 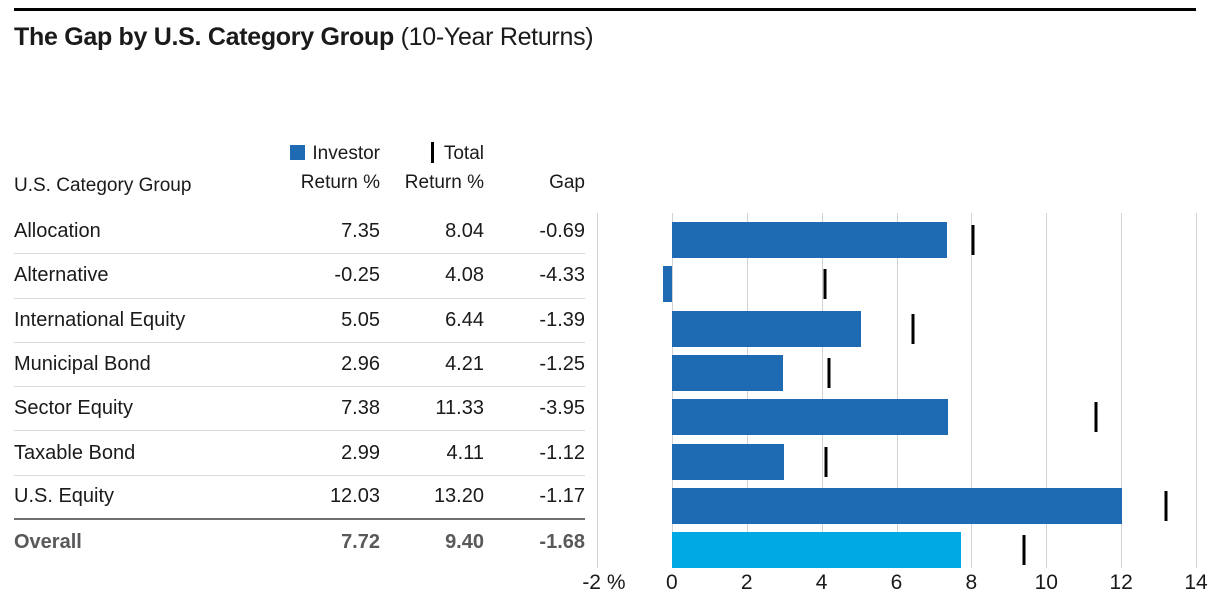 What do you see at coordinates (464, 541) in the screenshot?
I see `total-return-cell: 9.40` at bounding box center [464, 541].